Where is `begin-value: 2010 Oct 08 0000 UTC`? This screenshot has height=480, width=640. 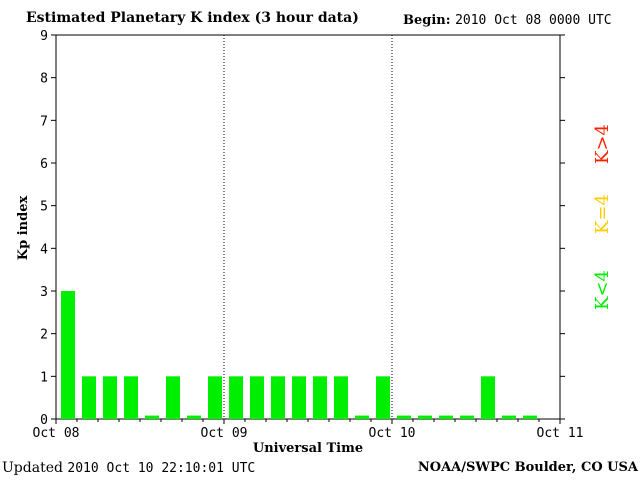 begin-value: 2010 Oct 08 0000 UTC is located at coordinates (533, 20).